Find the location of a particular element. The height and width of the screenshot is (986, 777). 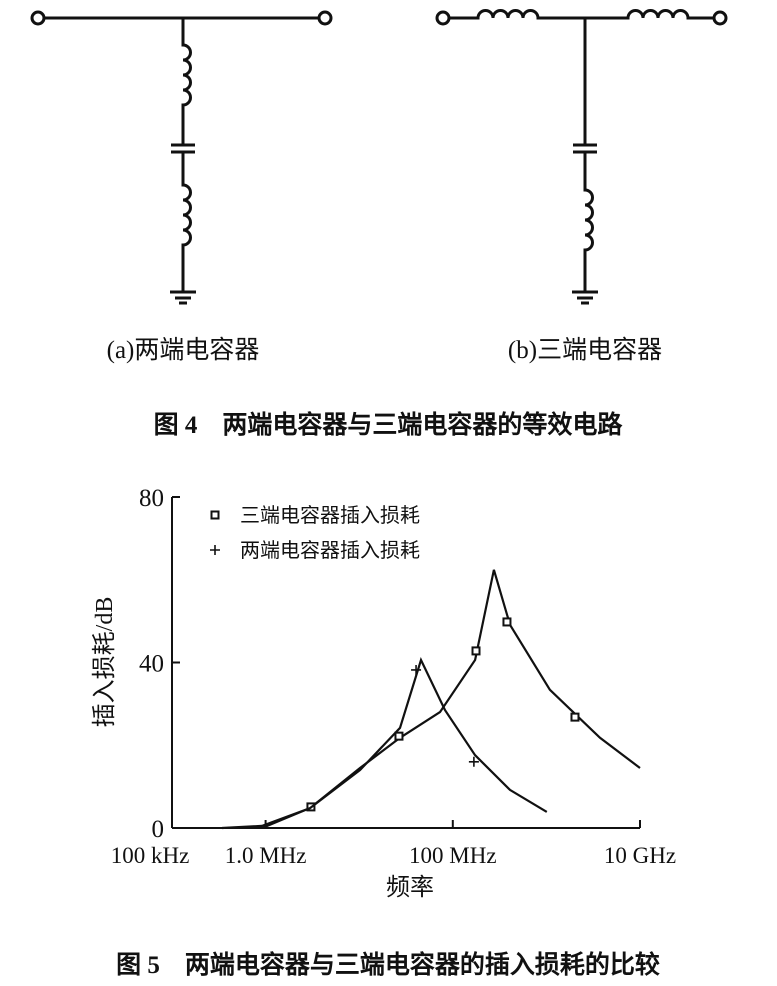

y-tick-label: 0 is located at coordinates (158, 829).